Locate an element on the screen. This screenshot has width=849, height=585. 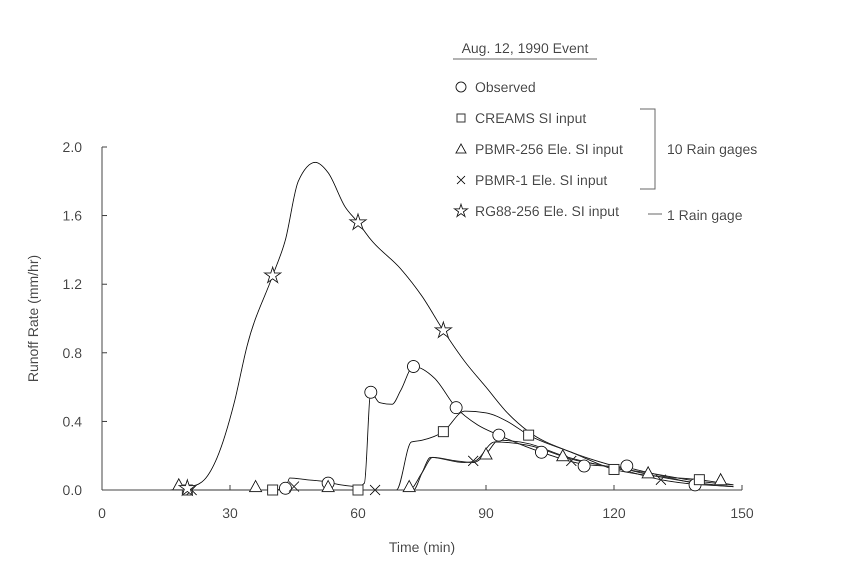
legend-label: RG88-256 Ele. SI input is located at coordinates (547, 211).